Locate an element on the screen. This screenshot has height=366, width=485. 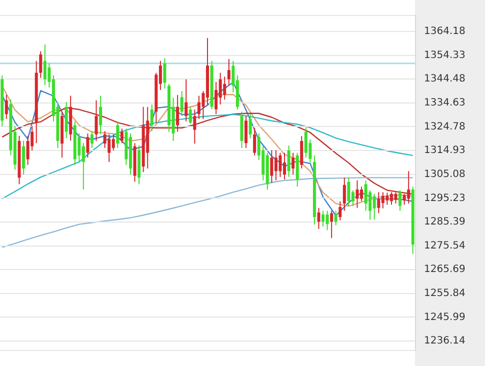
y-tick-label: 1236.14 is located at coordinates (445, 341).